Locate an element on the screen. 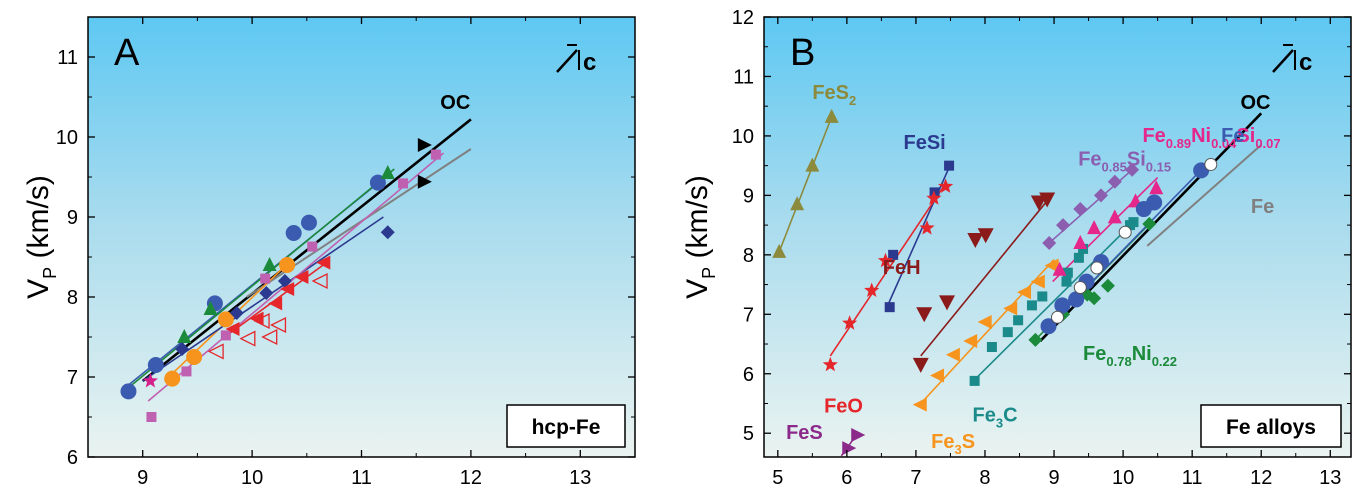 This screenshot has width=1362, height=494. series-label-part: FeSi is located at coordinates (924, 143).